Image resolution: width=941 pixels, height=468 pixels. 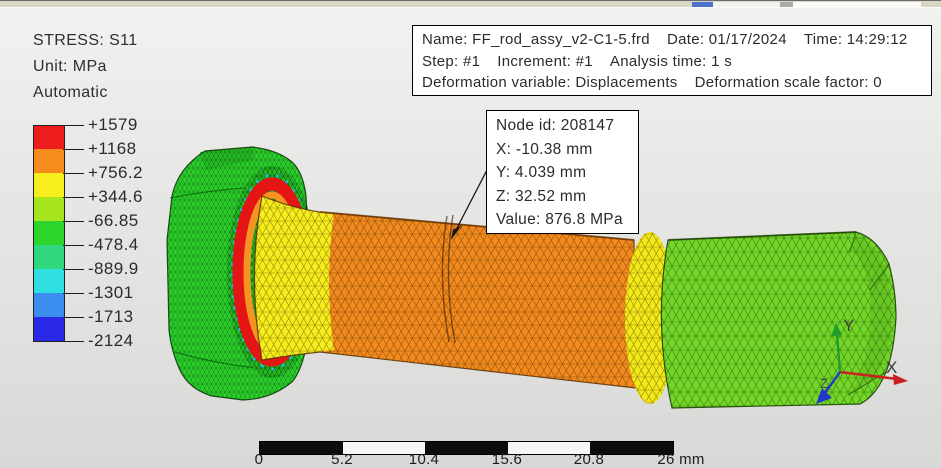 What do you see at coordinates (555, 125) in the screenshot?
I see `node-id: Node id: 208147` at bounding box center [555, 125].